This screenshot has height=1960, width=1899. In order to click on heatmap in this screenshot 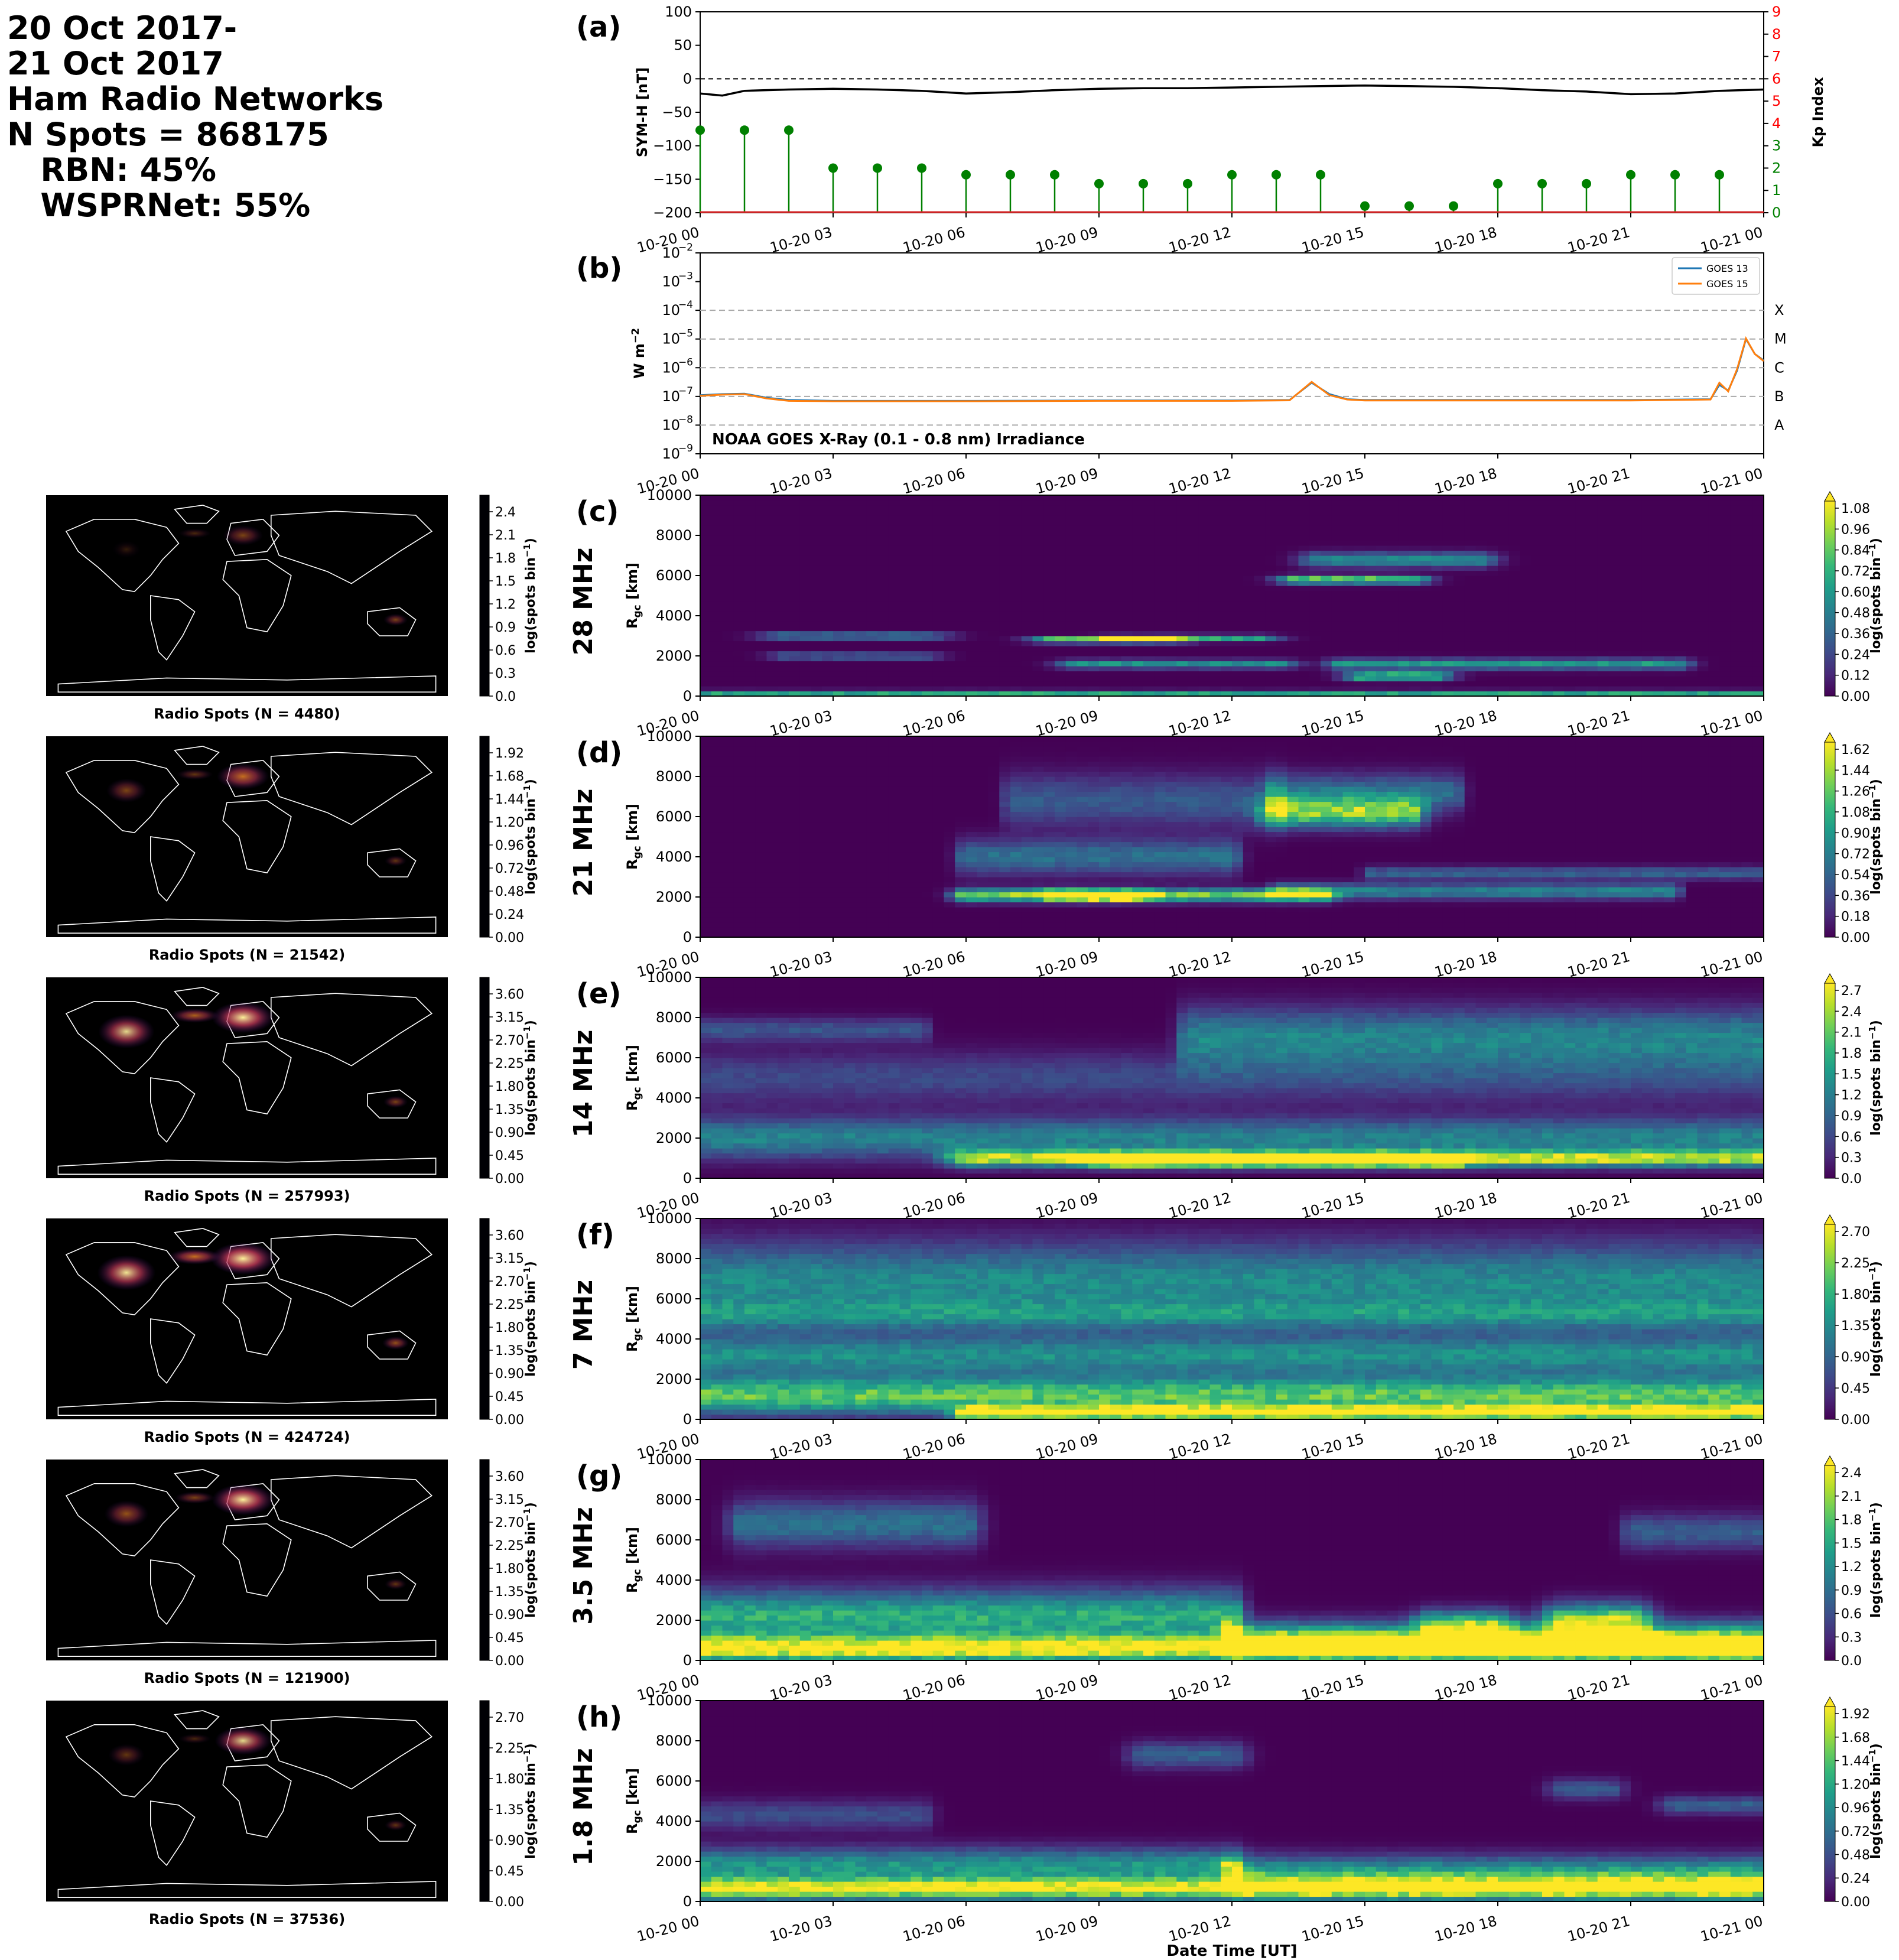, I will do `click(1232, 596)`.